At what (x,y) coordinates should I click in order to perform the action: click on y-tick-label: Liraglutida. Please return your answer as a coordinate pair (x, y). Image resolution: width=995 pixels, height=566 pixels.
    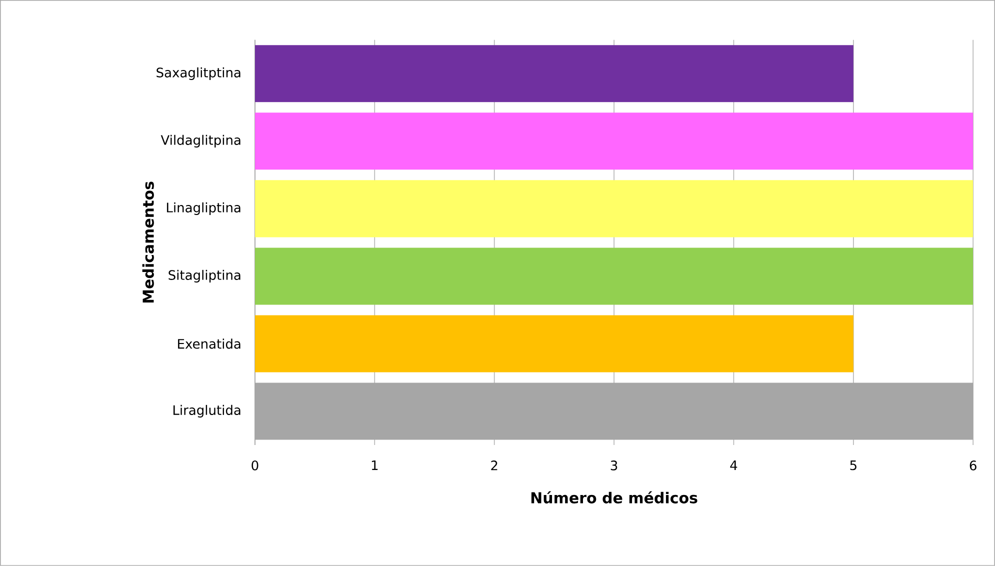
    Looking at the image, I should click on (206, 411).